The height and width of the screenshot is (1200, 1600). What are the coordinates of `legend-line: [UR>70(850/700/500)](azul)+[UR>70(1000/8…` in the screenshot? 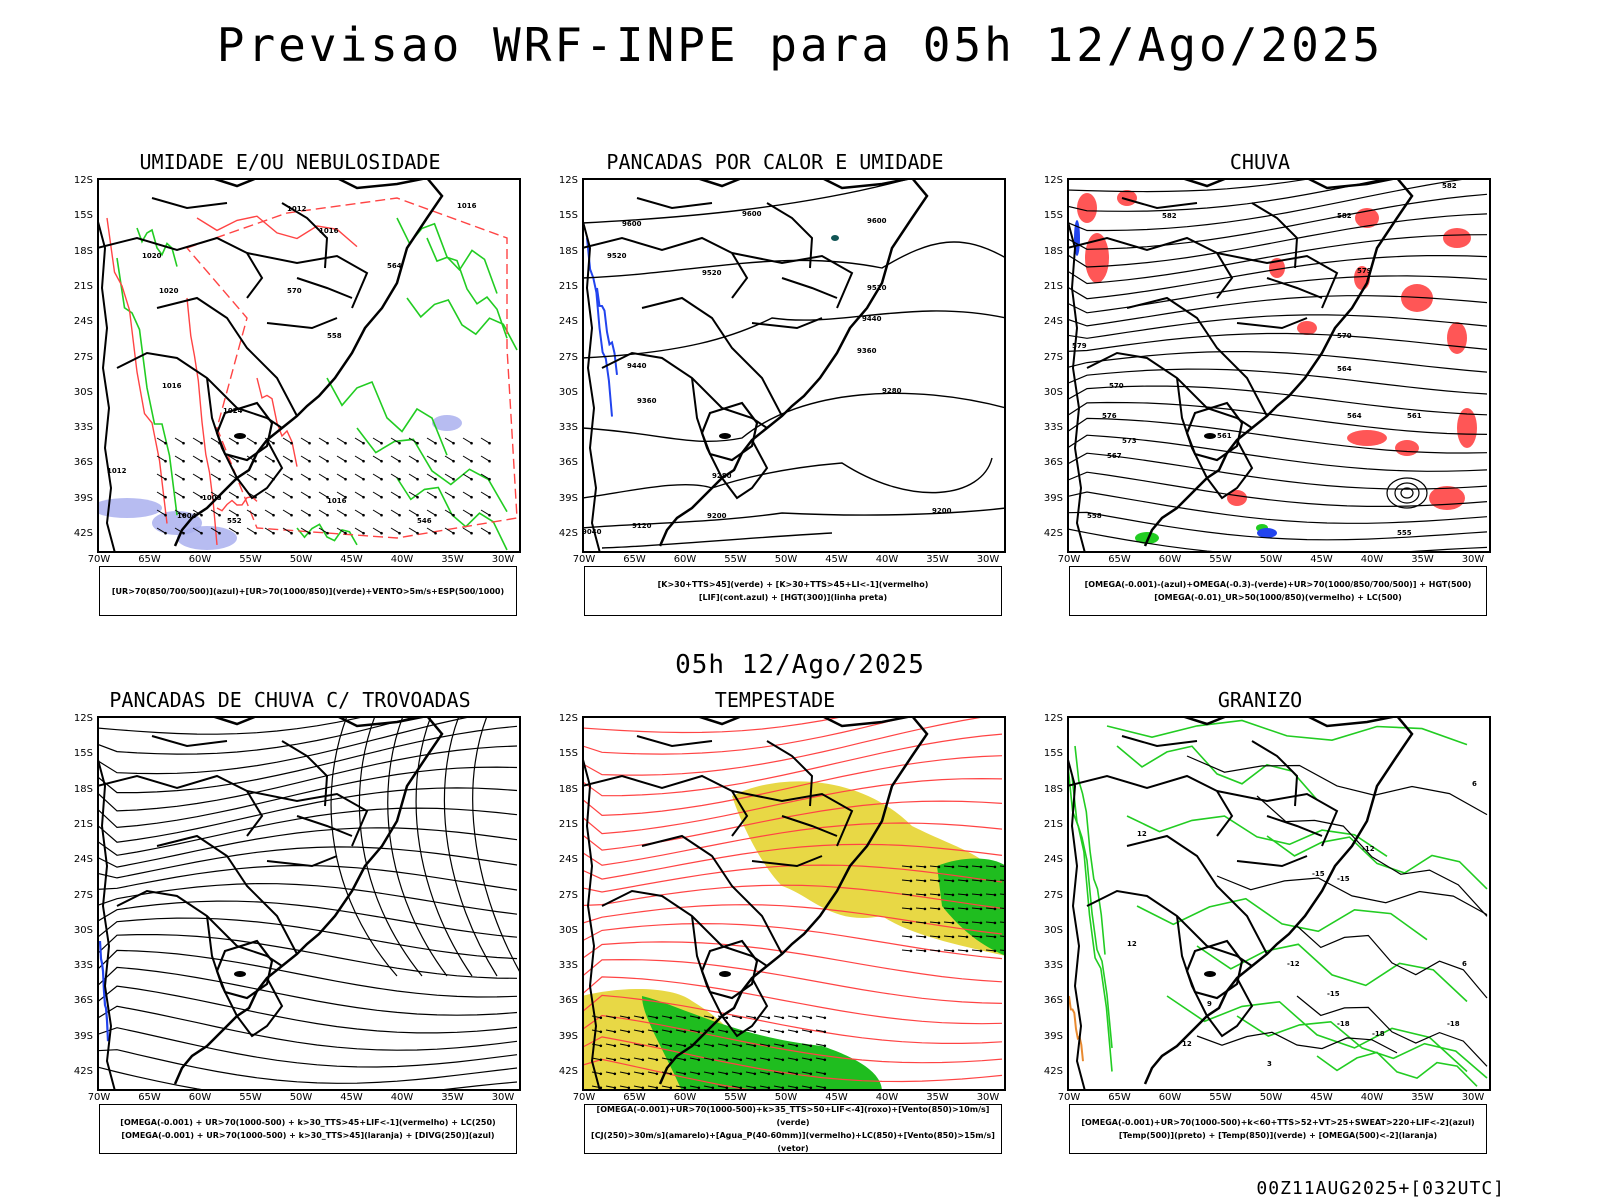 It's located at (308, 591).